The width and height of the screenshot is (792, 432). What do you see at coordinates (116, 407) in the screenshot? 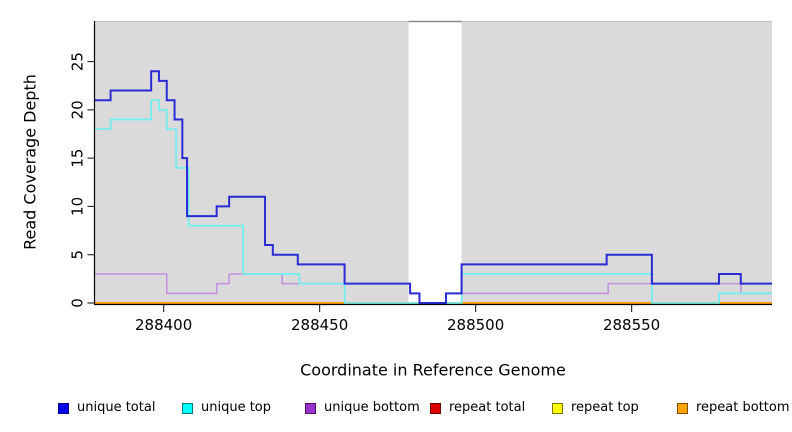
I see `legend-label: unique total` at bounding box center [116, 407].